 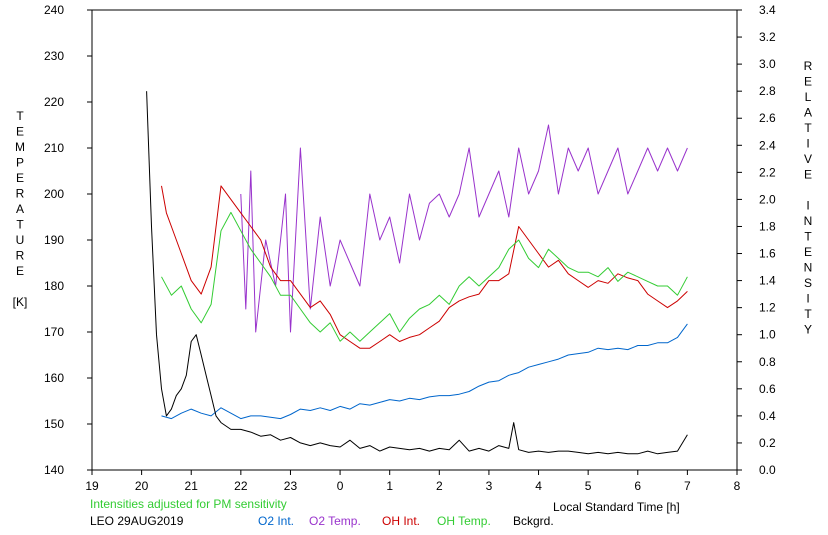 I want to click on left-axis-label-letter: U, so click(x=20, y=240).